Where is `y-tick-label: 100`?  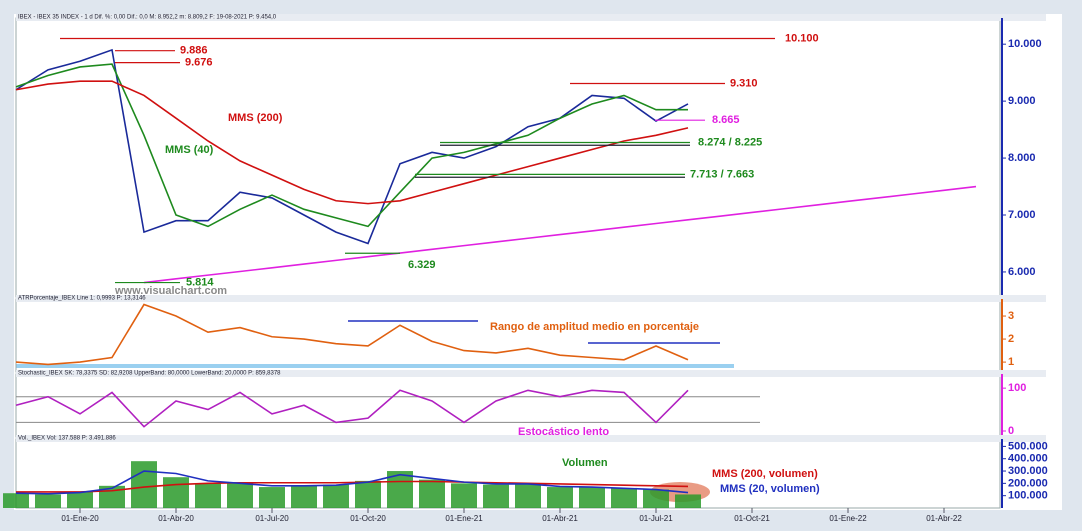 y-tick-label: 100 is located at coordinates (1017, 388).